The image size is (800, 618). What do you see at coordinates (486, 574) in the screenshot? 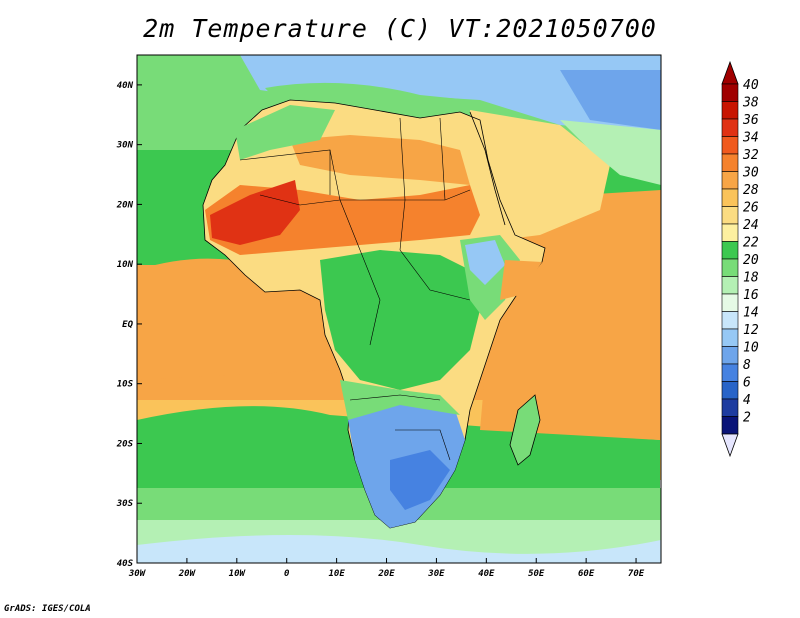
I see `lon-label: 40E` at bounding box center [486, 574].